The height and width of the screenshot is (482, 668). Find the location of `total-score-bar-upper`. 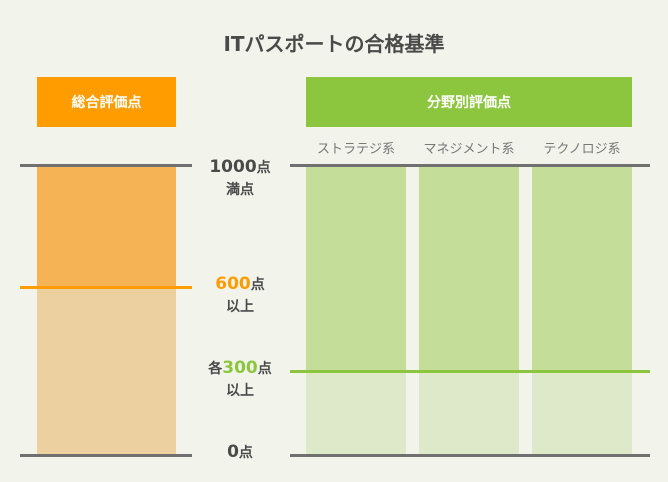

total-score-bar-upper is located at coordinates (106, 226).